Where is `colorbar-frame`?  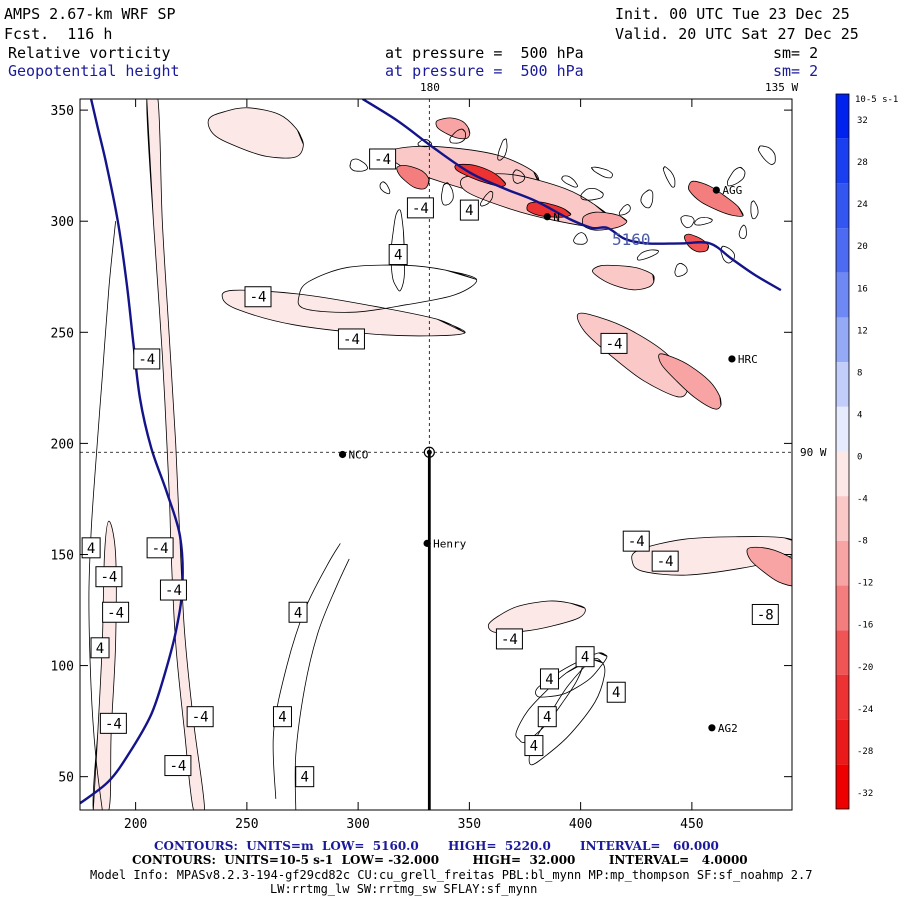 colorbar-frame is located at coordinates (842, 451).